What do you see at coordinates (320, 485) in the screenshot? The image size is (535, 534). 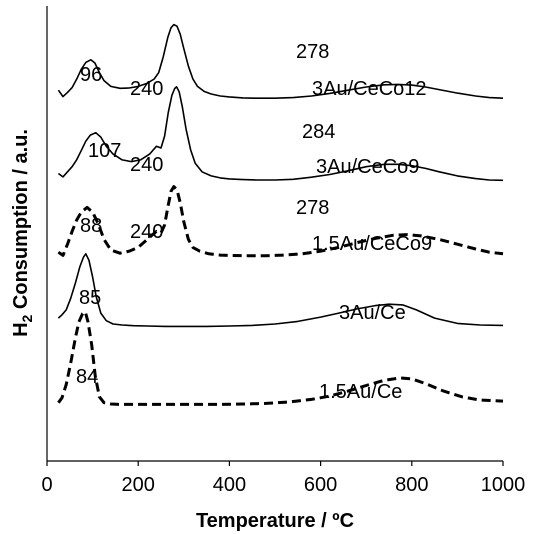 I see `x-tick-label: 600` at bounding box center [320, 485].